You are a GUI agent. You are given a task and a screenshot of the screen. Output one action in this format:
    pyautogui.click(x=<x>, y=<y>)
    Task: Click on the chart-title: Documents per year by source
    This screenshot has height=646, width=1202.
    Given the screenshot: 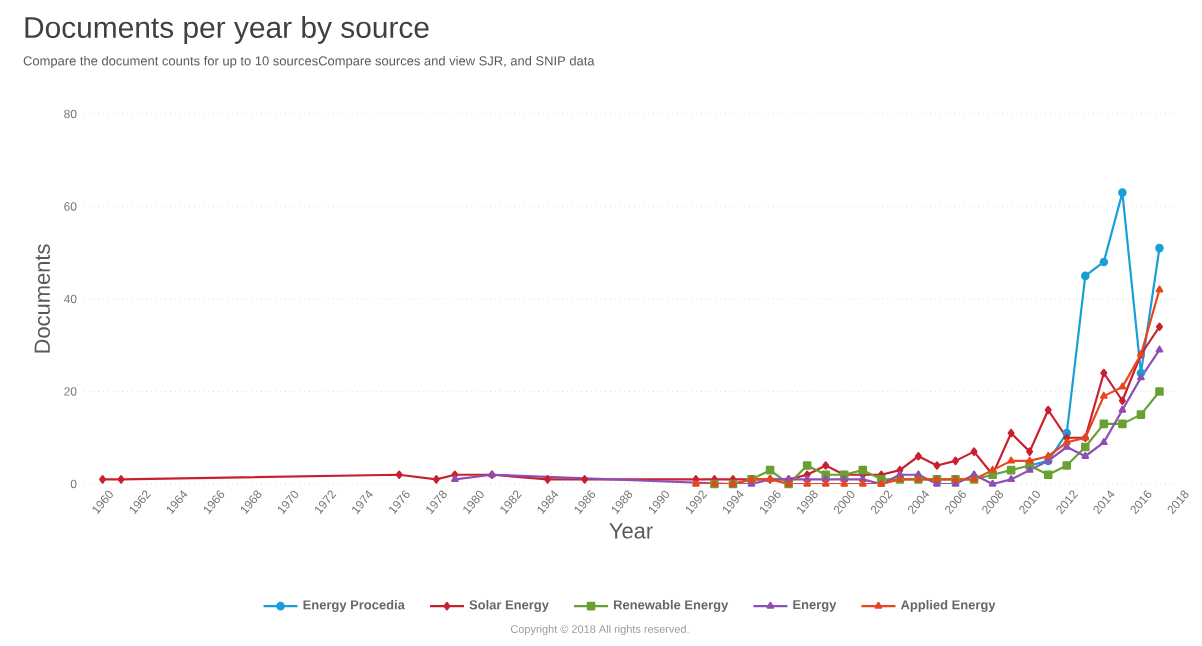 What is the action you would take?
    pyautogui.click(x=227, y=30)
    